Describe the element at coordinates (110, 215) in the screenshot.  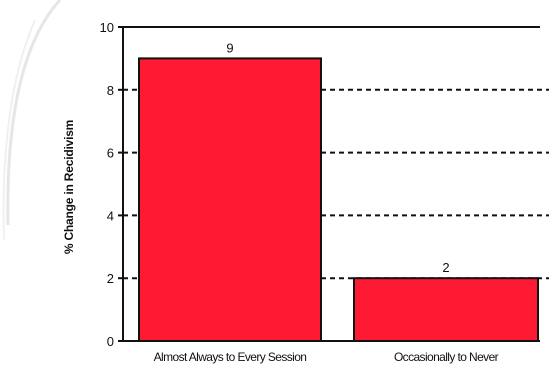
I see `y-tick-label: 4` at that location.